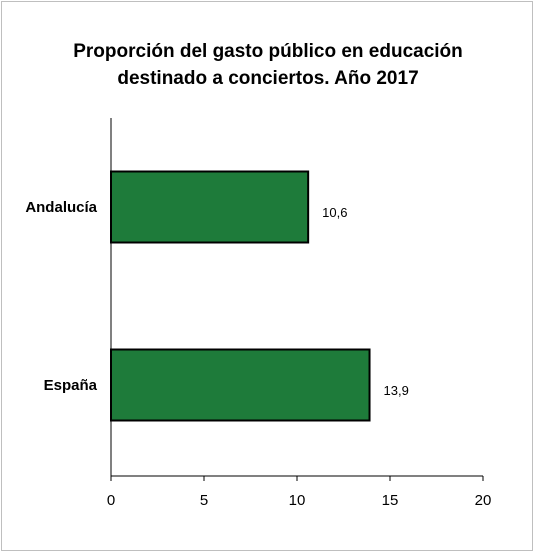 The height and width of the screenshot is (553, 536). What do you see at coordinates (334, 212) in the screenshot?
I see `value-label-0: 10,6` at bounding box center [334, 212].